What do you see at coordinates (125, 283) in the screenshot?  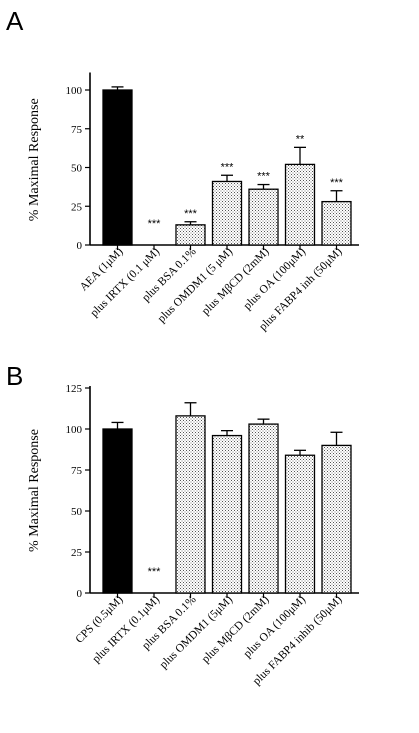 I see `x-tick-label: plus IRTX (0.1 μM)` at bounding box center [125, 283].